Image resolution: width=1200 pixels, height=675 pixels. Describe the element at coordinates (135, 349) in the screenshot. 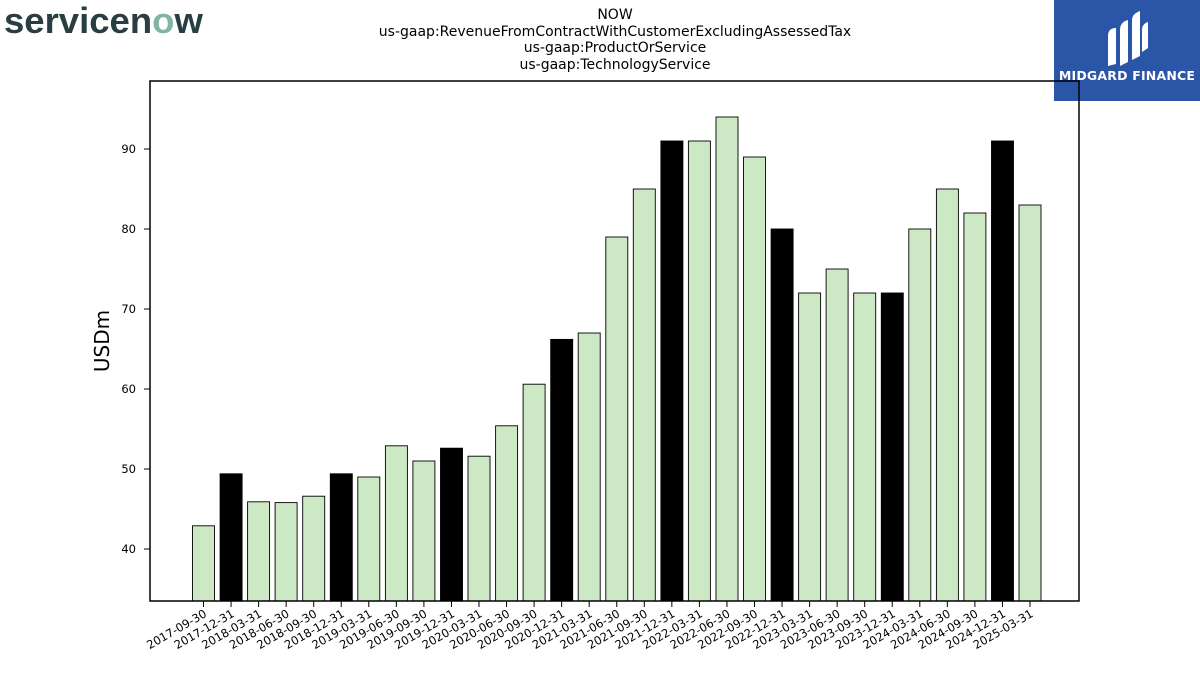

I see `y-axis-ticks: 40 50 60 70 80 90` at that location.